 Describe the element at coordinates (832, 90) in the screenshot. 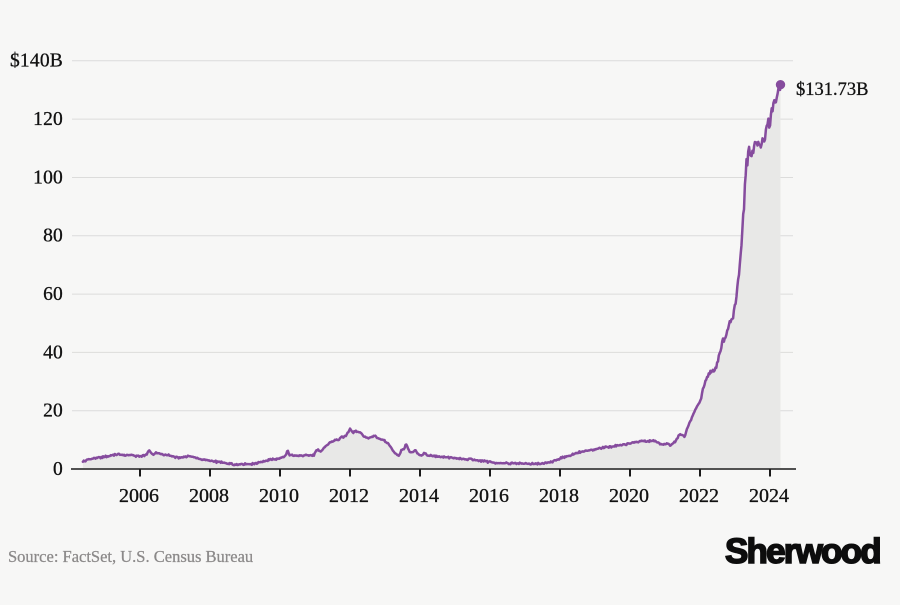

I see `svg-text: $131.73B` at that location.